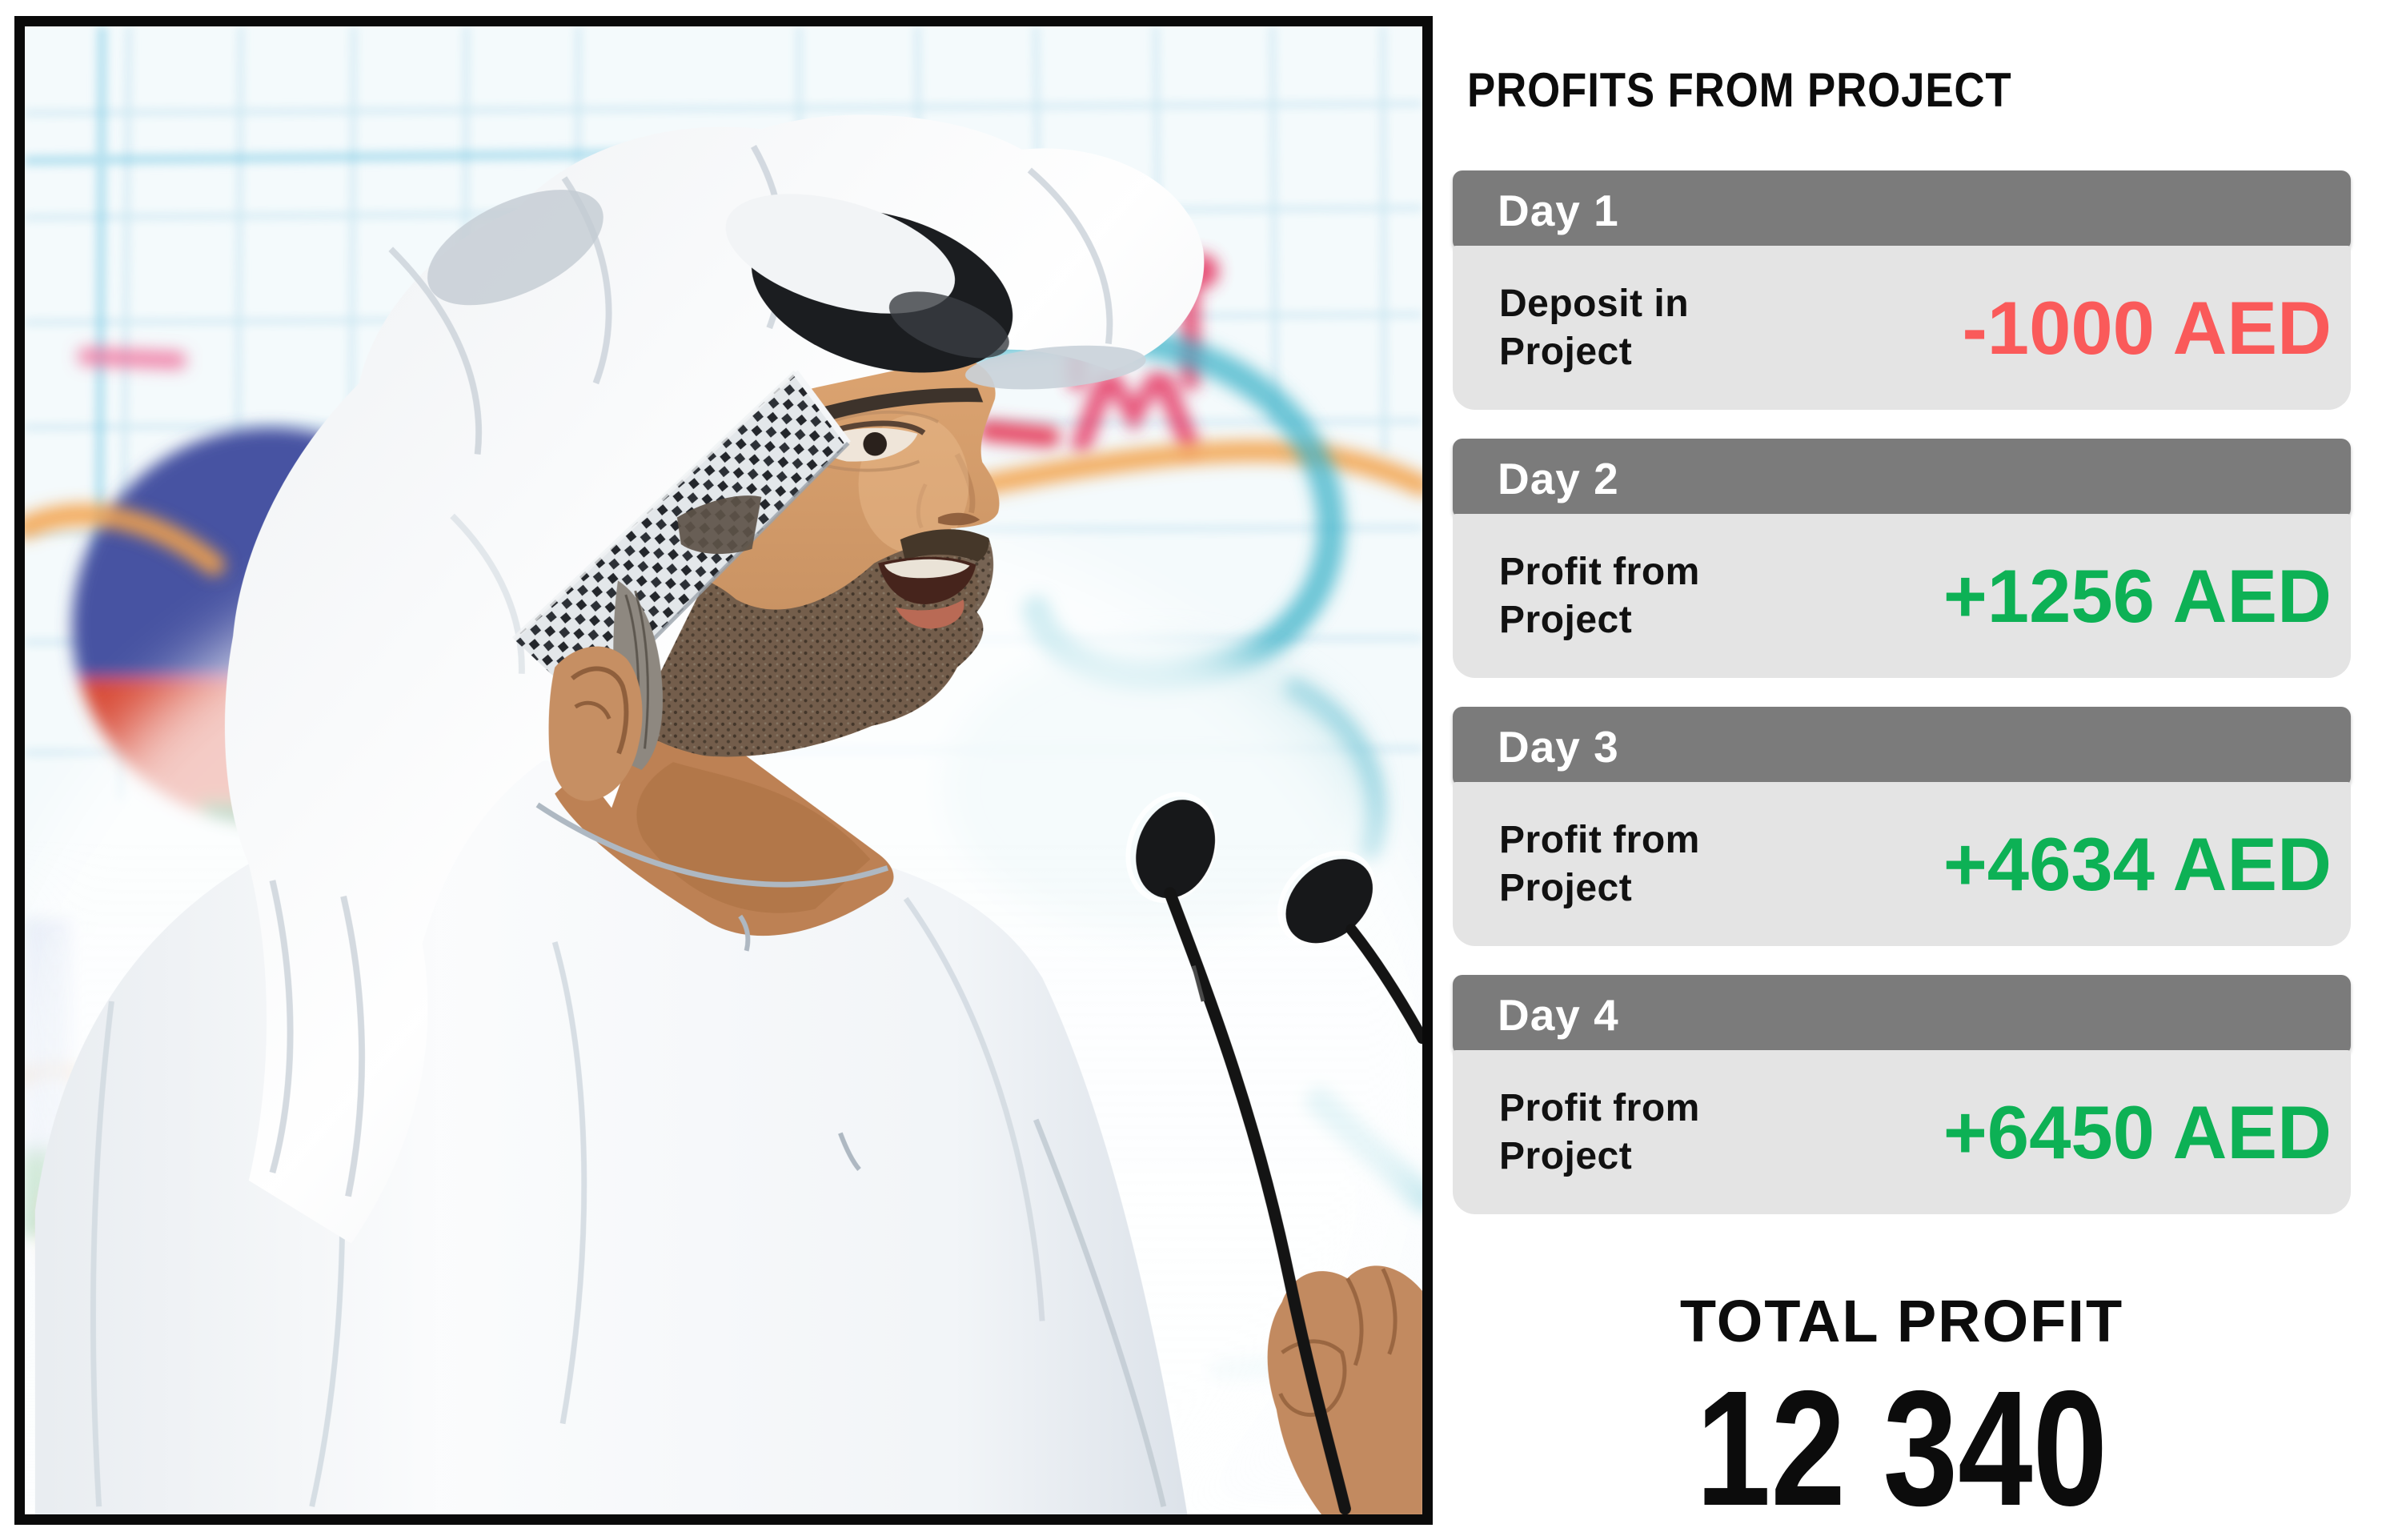 The height and width of the screenshot is (1540, 2386). What do you see at coordinates (1055, 368) in the screenshot?
I see `ghutra-flap-shadow` at bounding box center [1055, 368].